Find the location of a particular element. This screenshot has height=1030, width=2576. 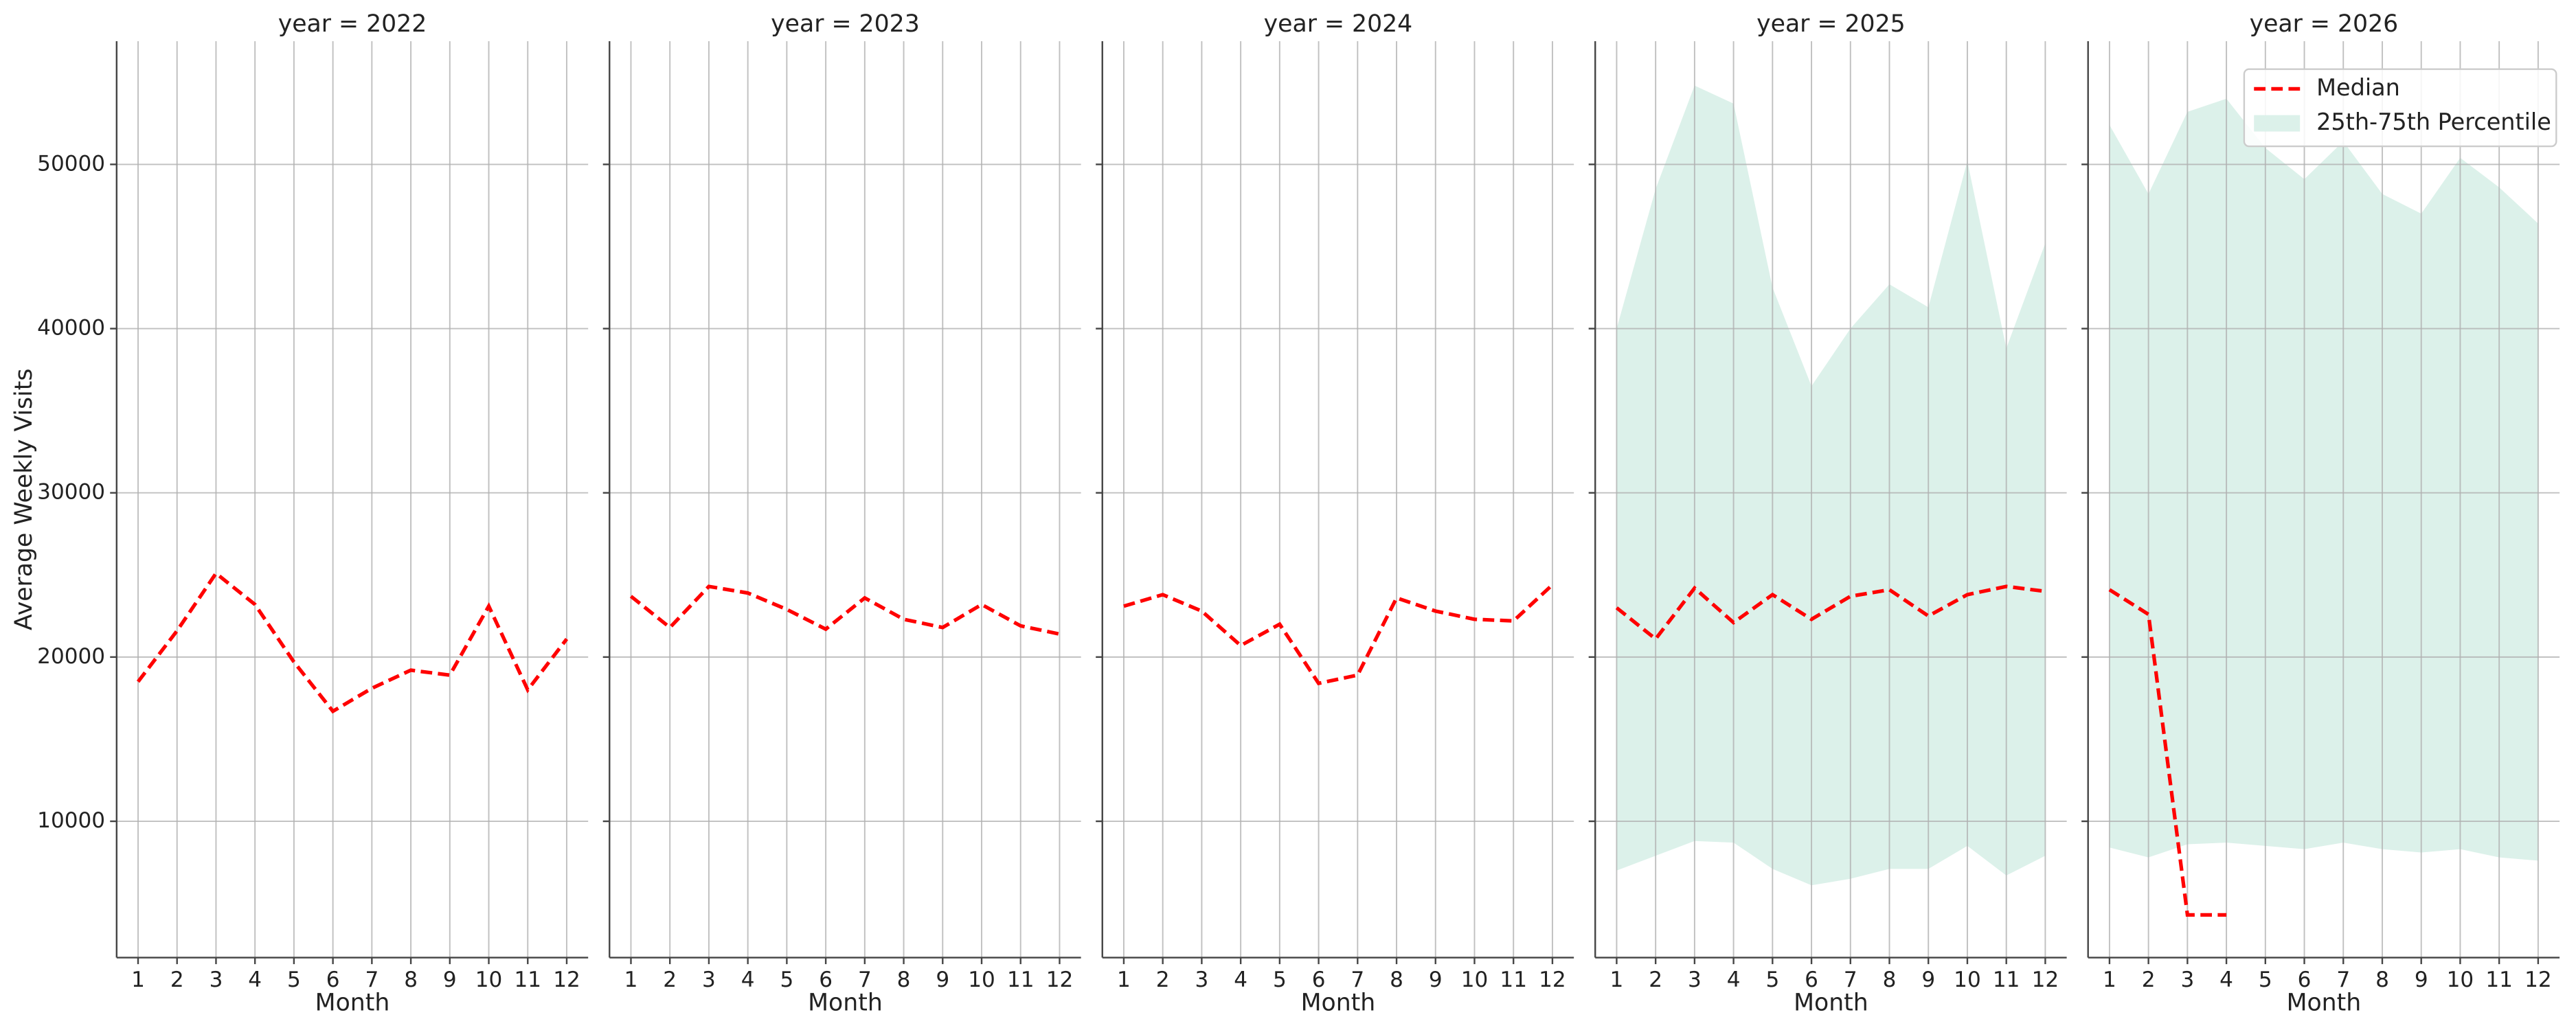

panel-title: year = 2026 is located at coordinates (2324, 24).